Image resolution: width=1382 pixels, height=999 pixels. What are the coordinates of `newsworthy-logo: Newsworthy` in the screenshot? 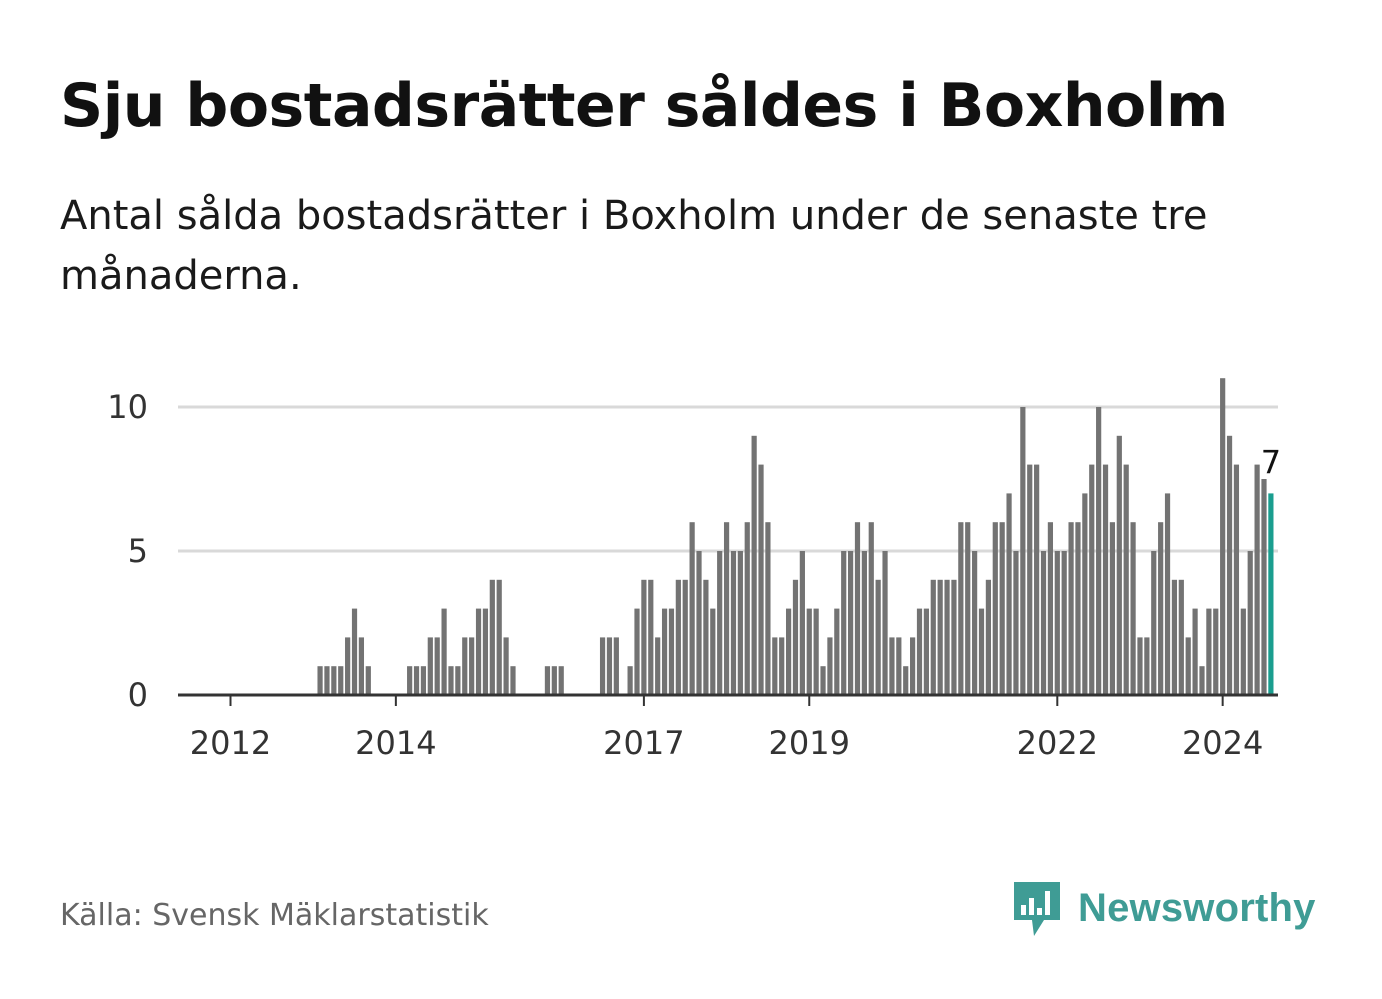 It's located at (1163, 908).